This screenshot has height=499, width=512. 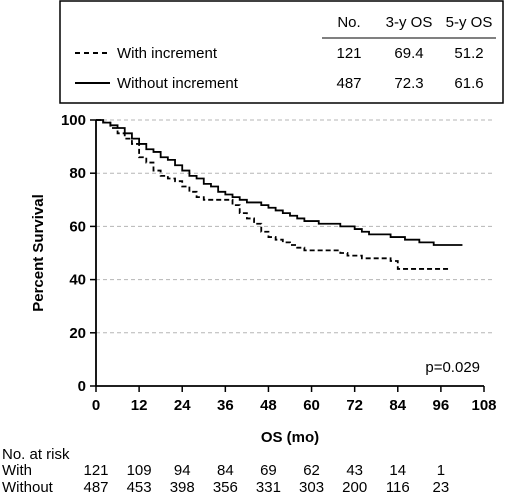 What do you see at coordinates (483, 405) in the screenshot?
I see `x-tick-label: 108` at bounding box center [483, 405].